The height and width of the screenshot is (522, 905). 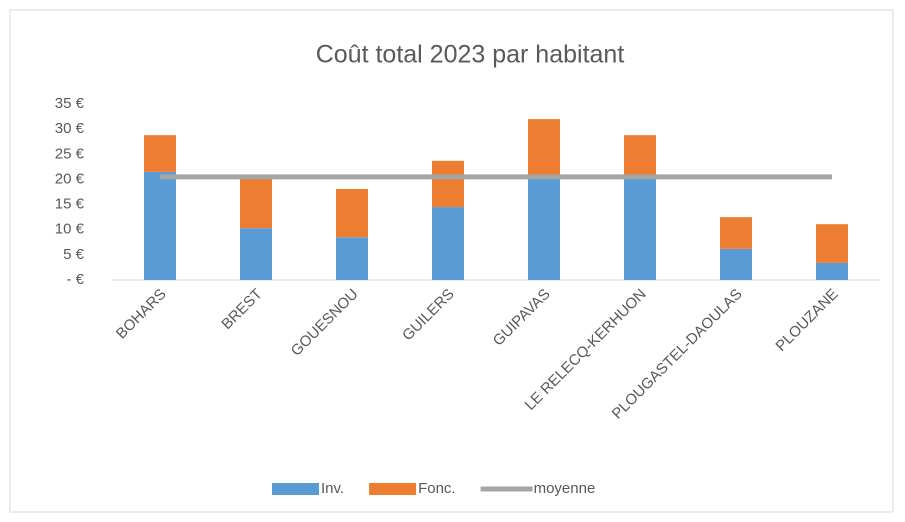 I want to click on legend-label: Fonc., so click(x=437, y=488).